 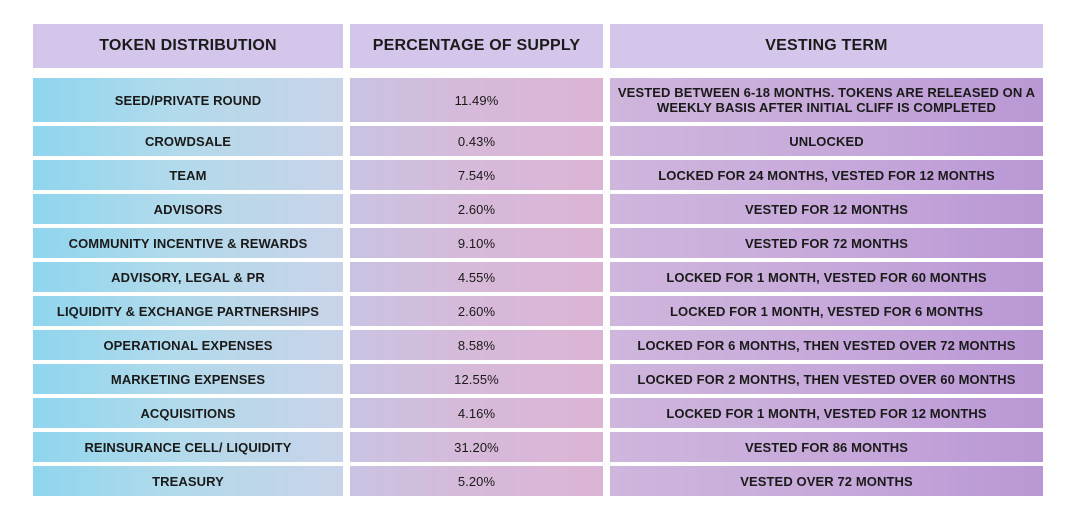 What do you see at coordinates (188, 46) in the screenshot?
I see `header-token-distribution: TOKEN DISTRIBUTION` at bounding box center [188, 46].